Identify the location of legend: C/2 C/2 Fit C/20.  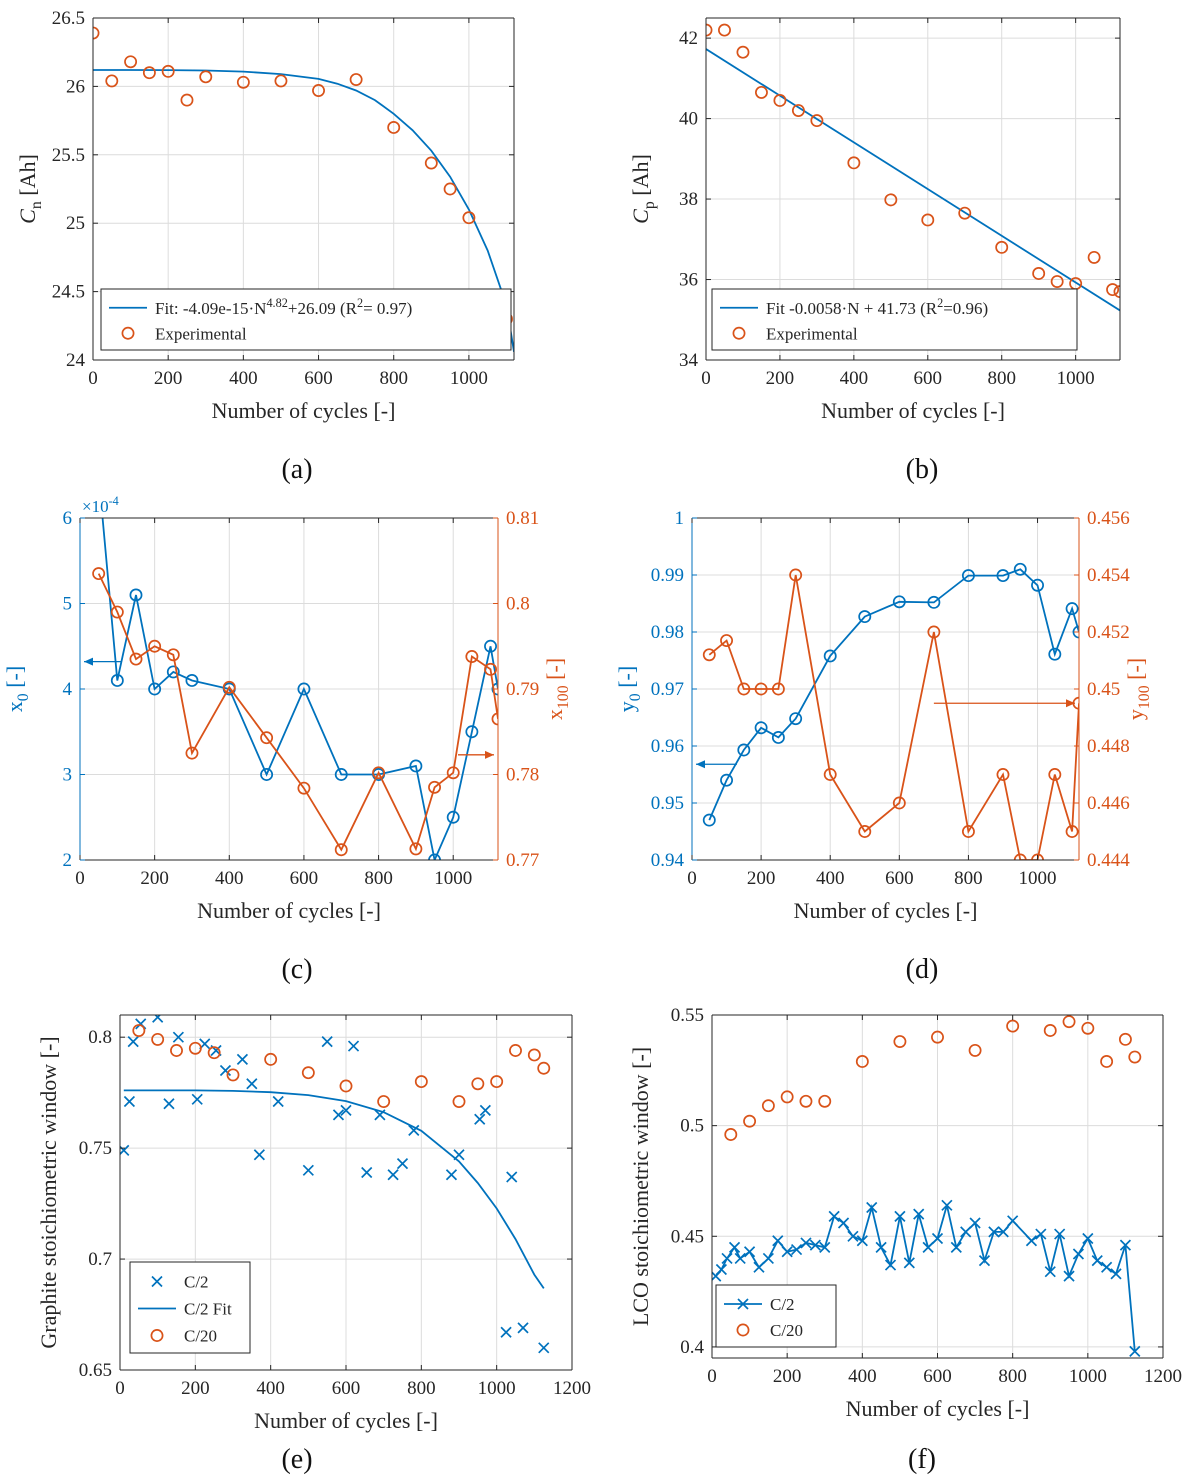
(190, 1307).